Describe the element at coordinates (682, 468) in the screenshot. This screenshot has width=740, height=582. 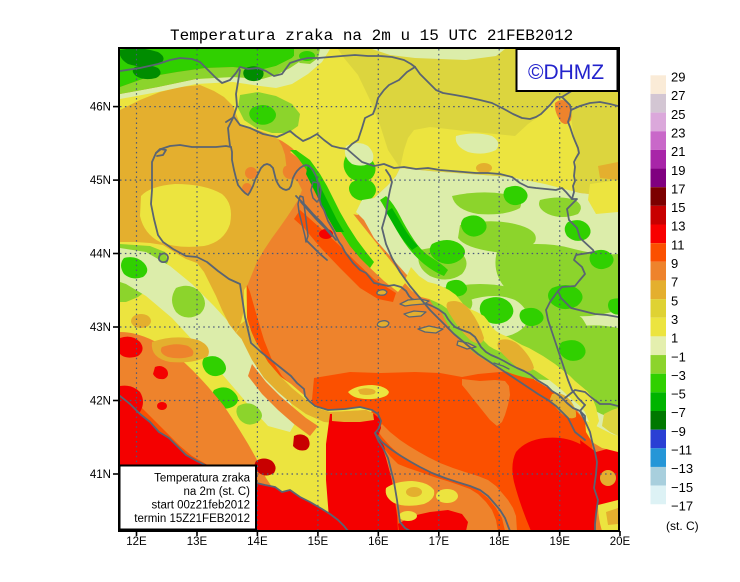
I see `svg-text: −13` at that location.